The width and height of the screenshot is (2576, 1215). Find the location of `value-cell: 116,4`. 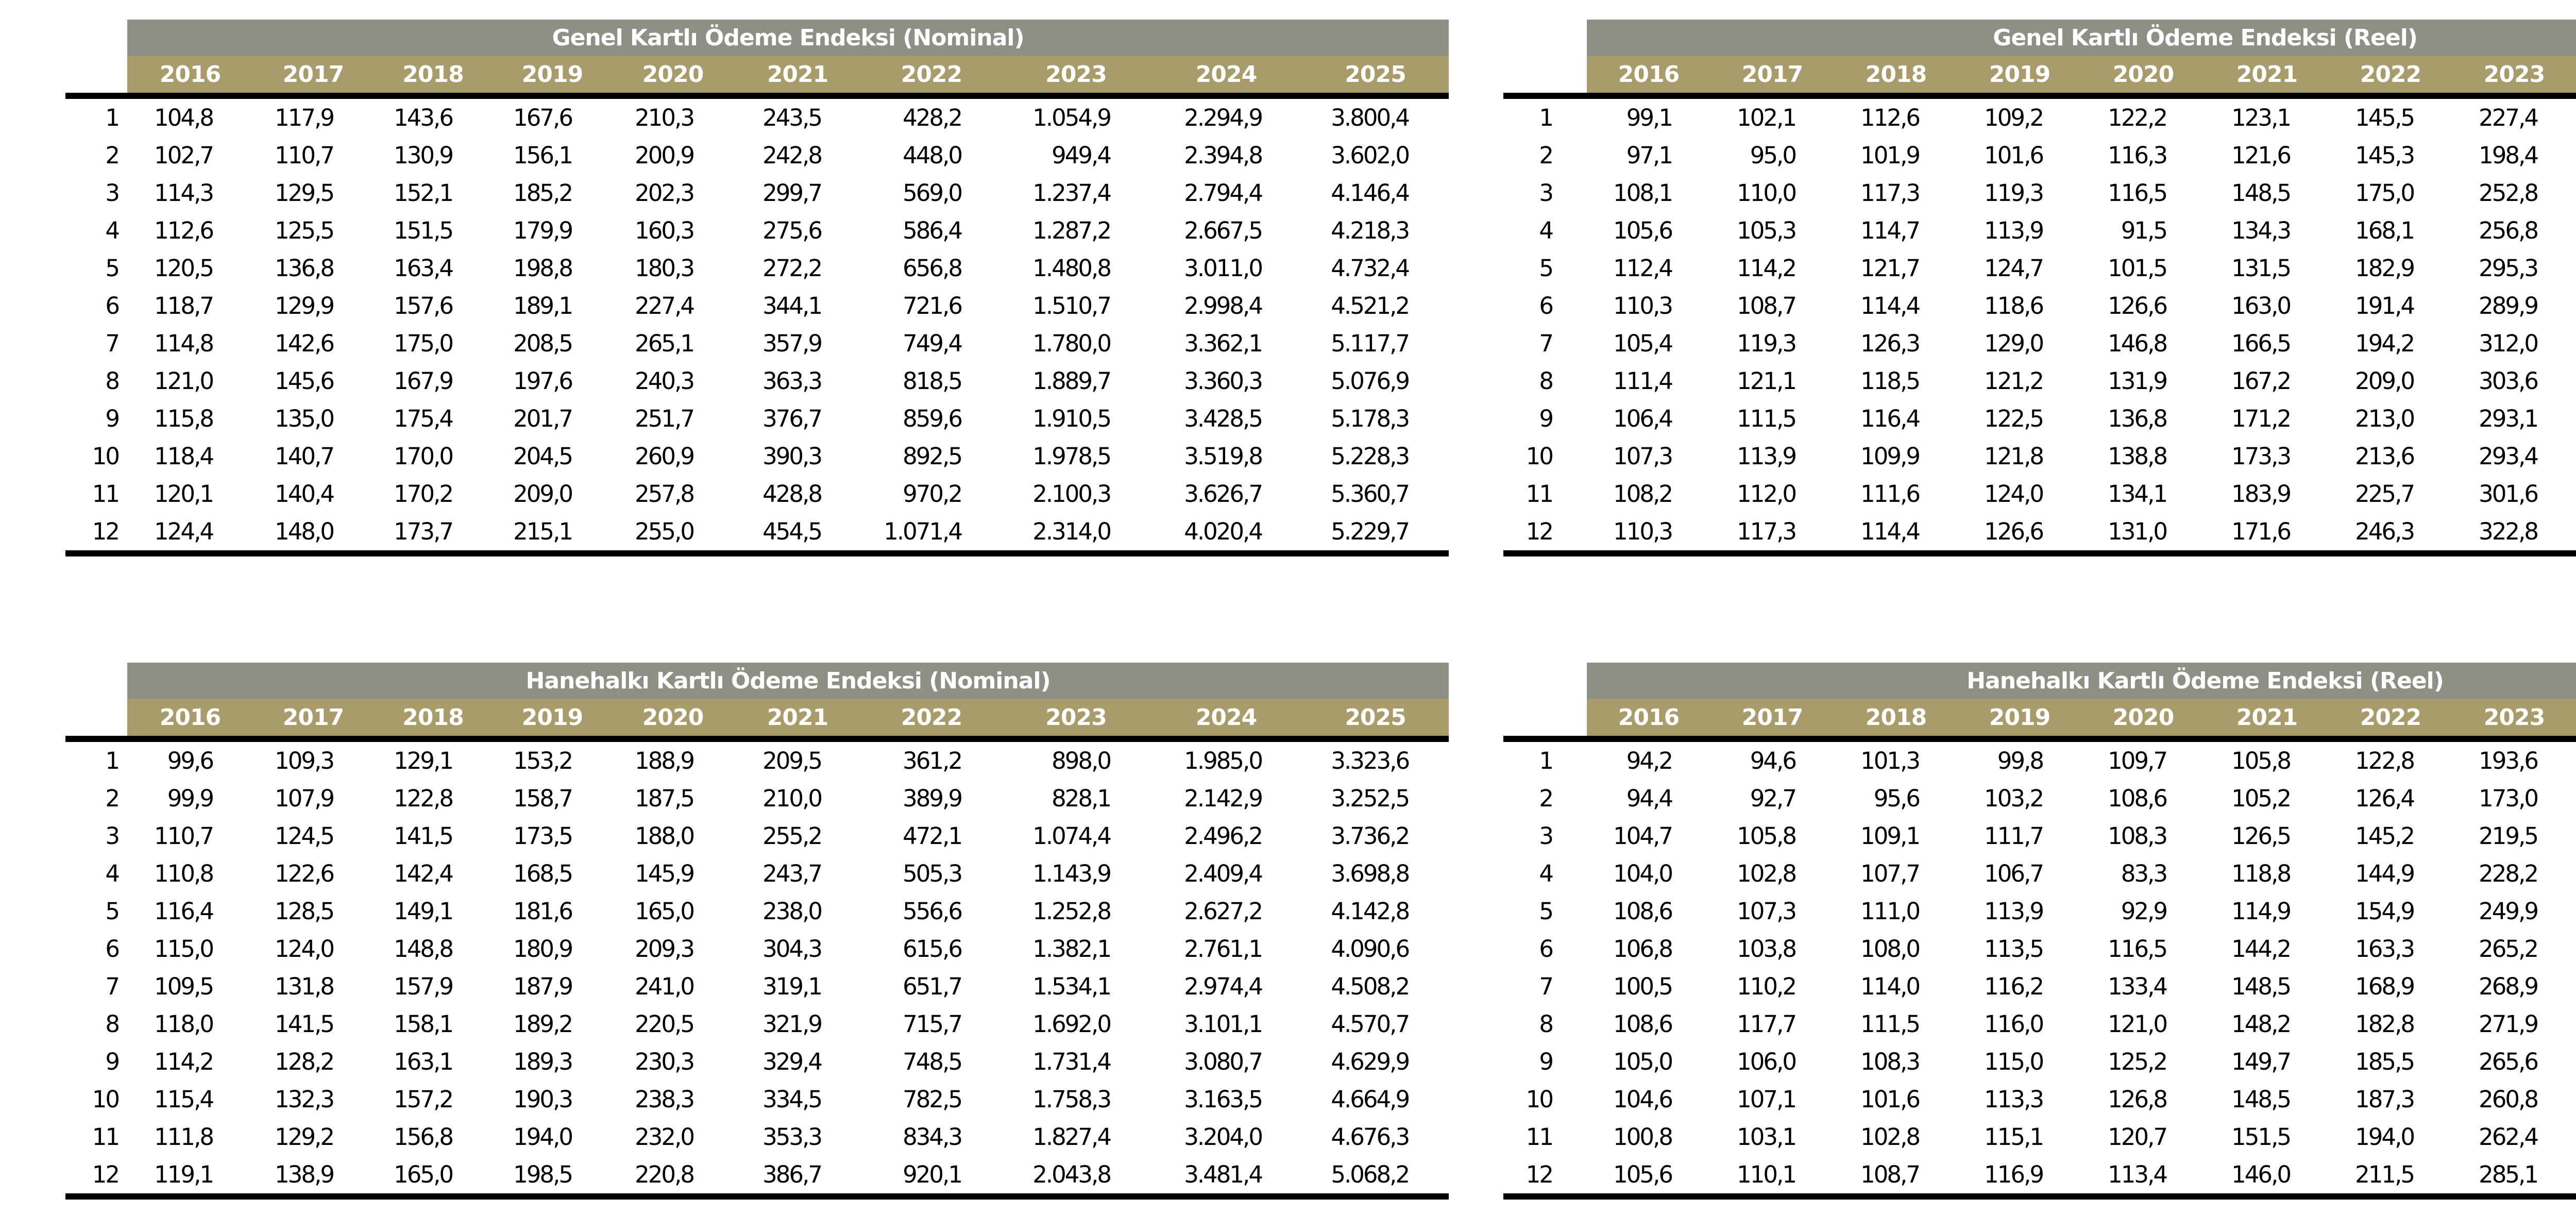

value-cell: 116,4 is located at coordinates (184, 911).